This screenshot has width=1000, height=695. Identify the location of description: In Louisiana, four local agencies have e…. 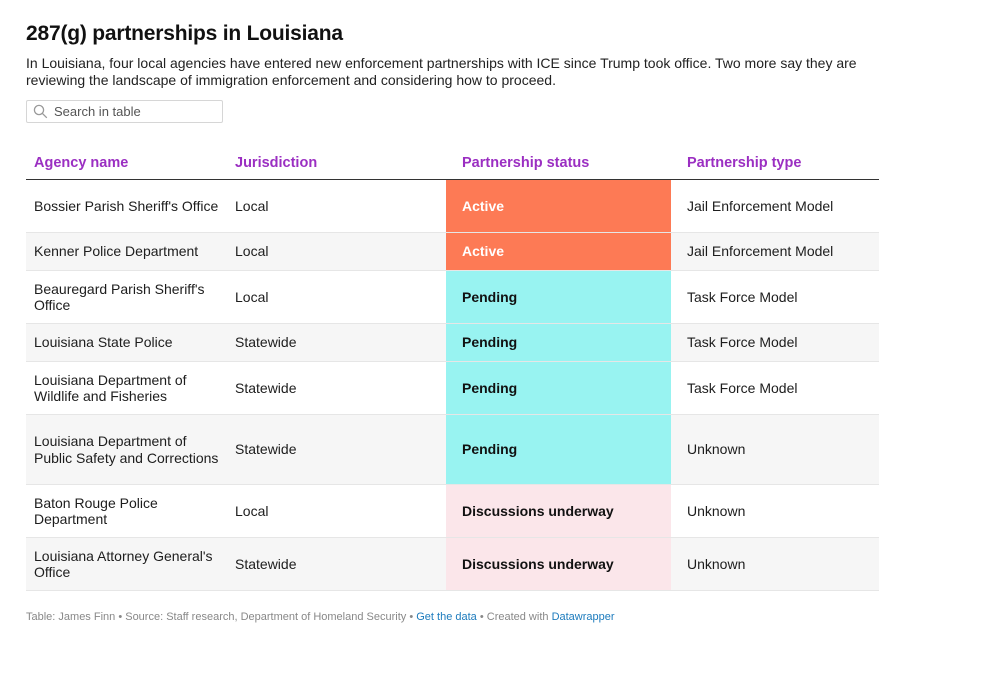
(441, 71).